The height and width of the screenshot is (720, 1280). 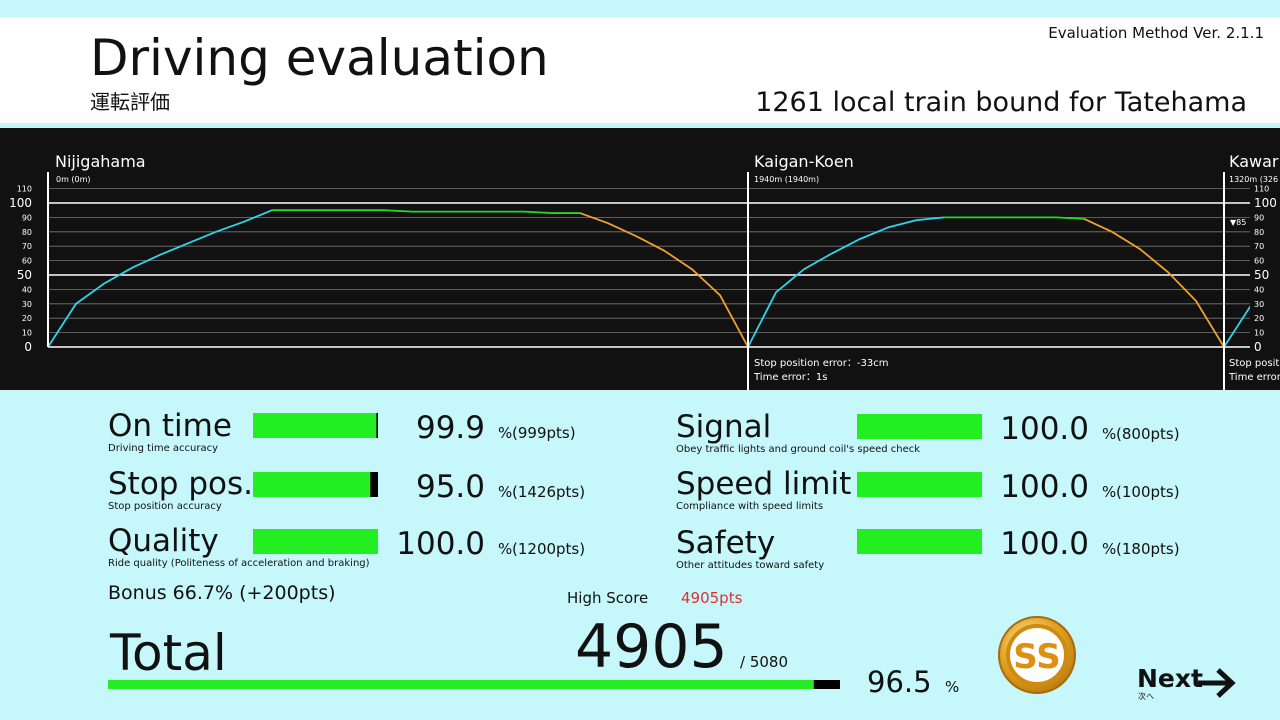 What do you see at coordinates (763, 484) in the screenshot?
I see `score-label: Speed limit` at bounding box center [763, 484].